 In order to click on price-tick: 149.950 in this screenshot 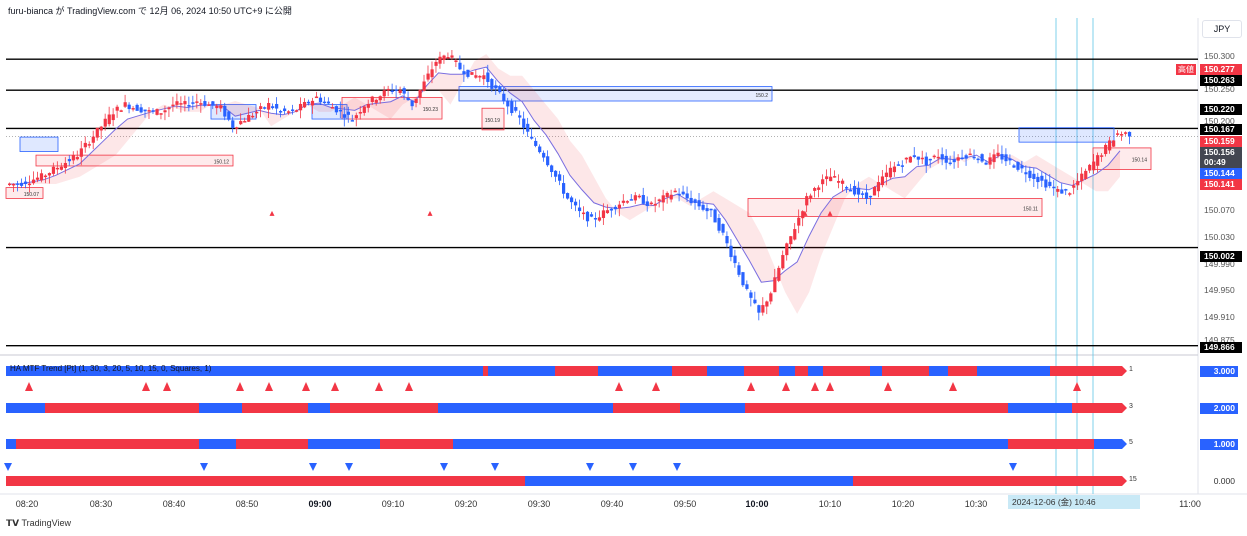, I will do `click(1219, 290)`.